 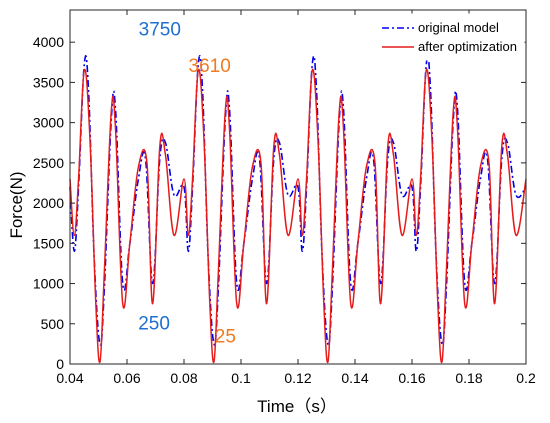 I want to click on y-tick-label: 2000, so click(x=48, y=203).